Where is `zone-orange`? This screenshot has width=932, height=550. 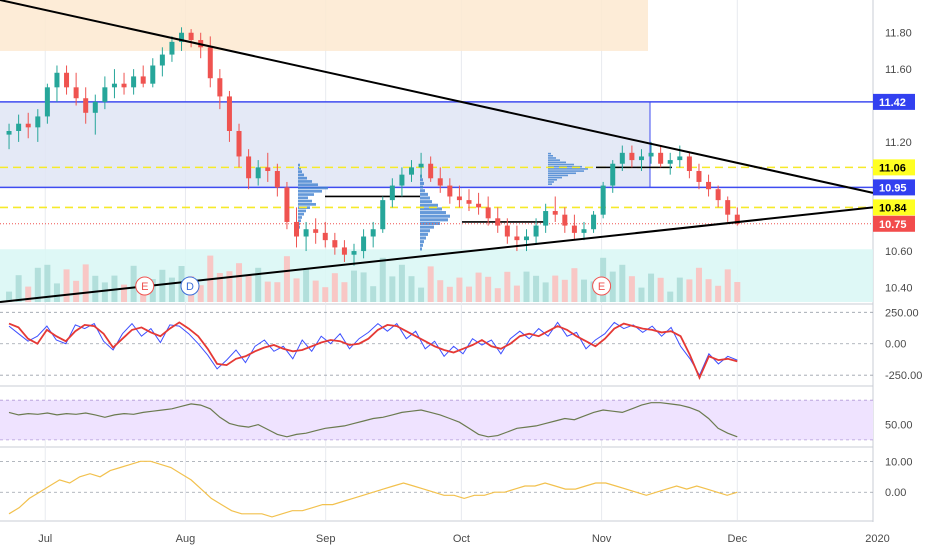
zone-orange is located at coordinates (324, 25).